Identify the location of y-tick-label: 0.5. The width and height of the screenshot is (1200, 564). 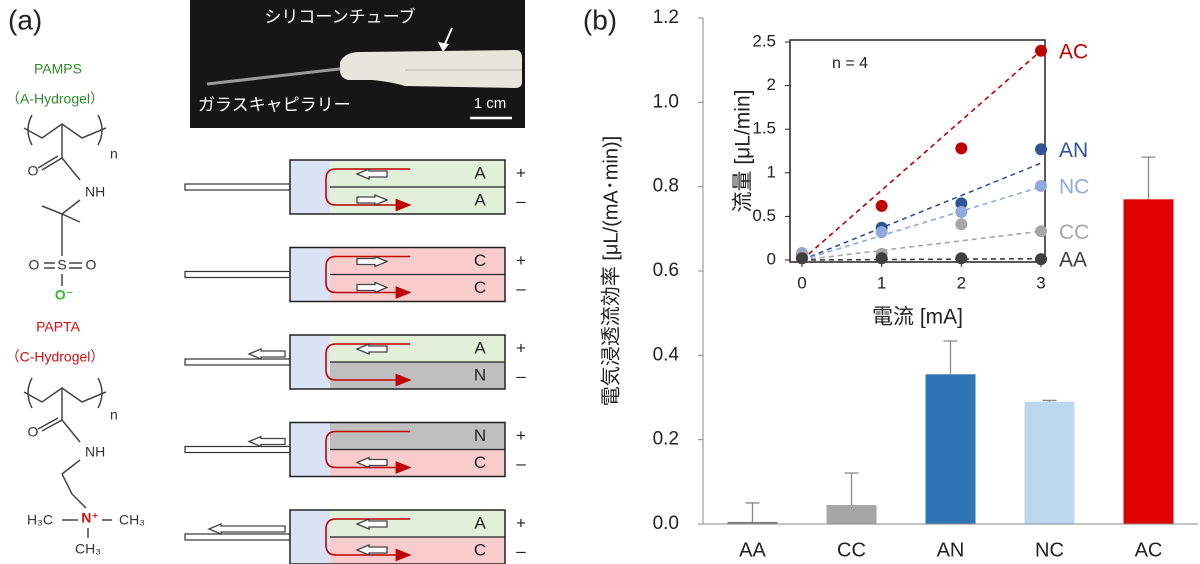
(764, 215).